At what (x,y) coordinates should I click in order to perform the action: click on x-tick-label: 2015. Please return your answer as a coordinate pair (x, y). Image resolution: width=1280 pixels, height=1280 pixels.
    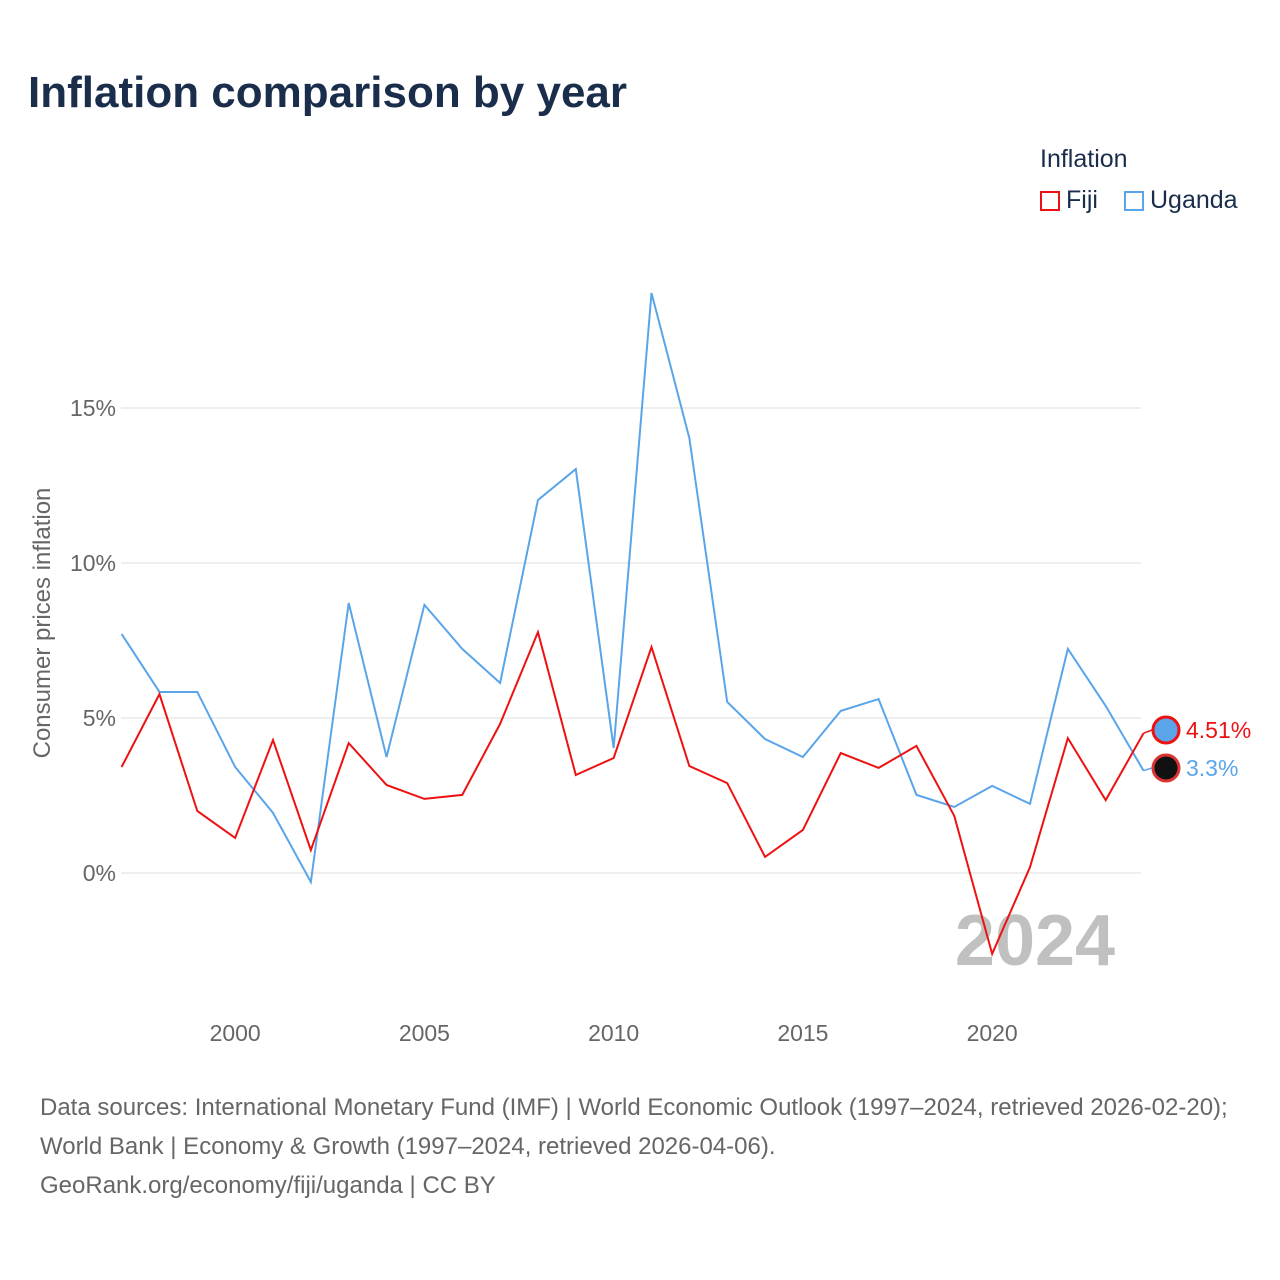
    Looking at the image, I should click on (802, 1033).